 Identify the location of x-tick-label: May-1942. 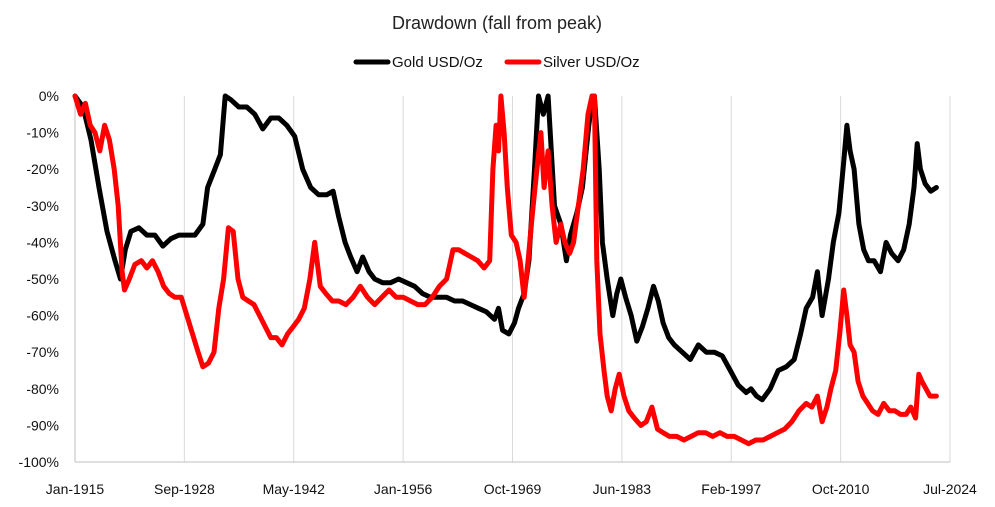
(294, 489).